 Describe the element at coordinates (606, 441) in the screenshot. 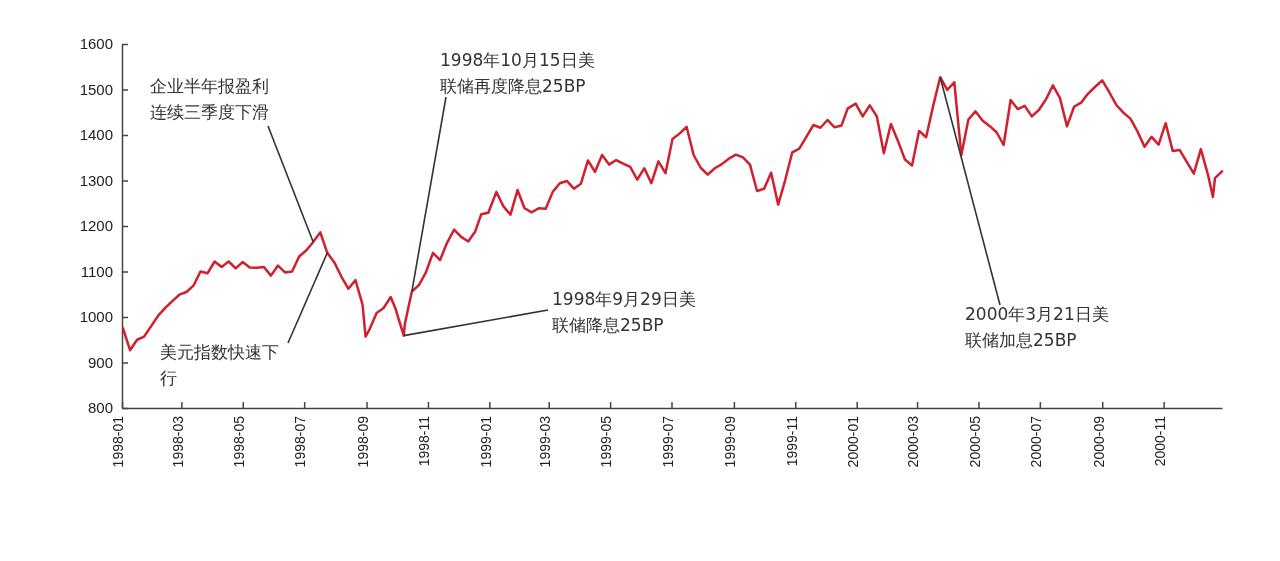

I see `x-tick-label: 1999-05` at that location.